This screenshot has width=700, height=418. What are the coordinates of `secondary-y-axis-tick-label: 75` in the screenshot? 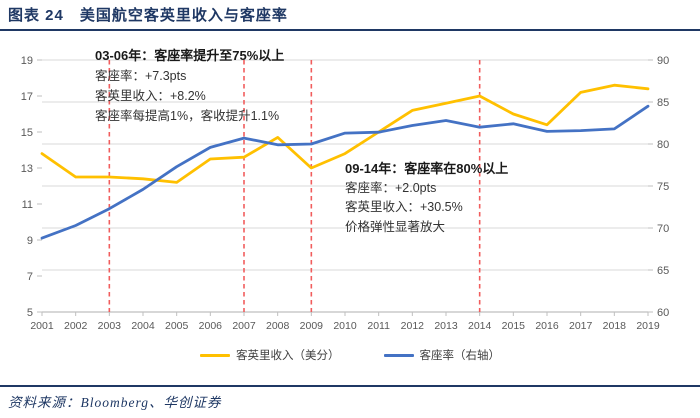 It's located at (663, 187).